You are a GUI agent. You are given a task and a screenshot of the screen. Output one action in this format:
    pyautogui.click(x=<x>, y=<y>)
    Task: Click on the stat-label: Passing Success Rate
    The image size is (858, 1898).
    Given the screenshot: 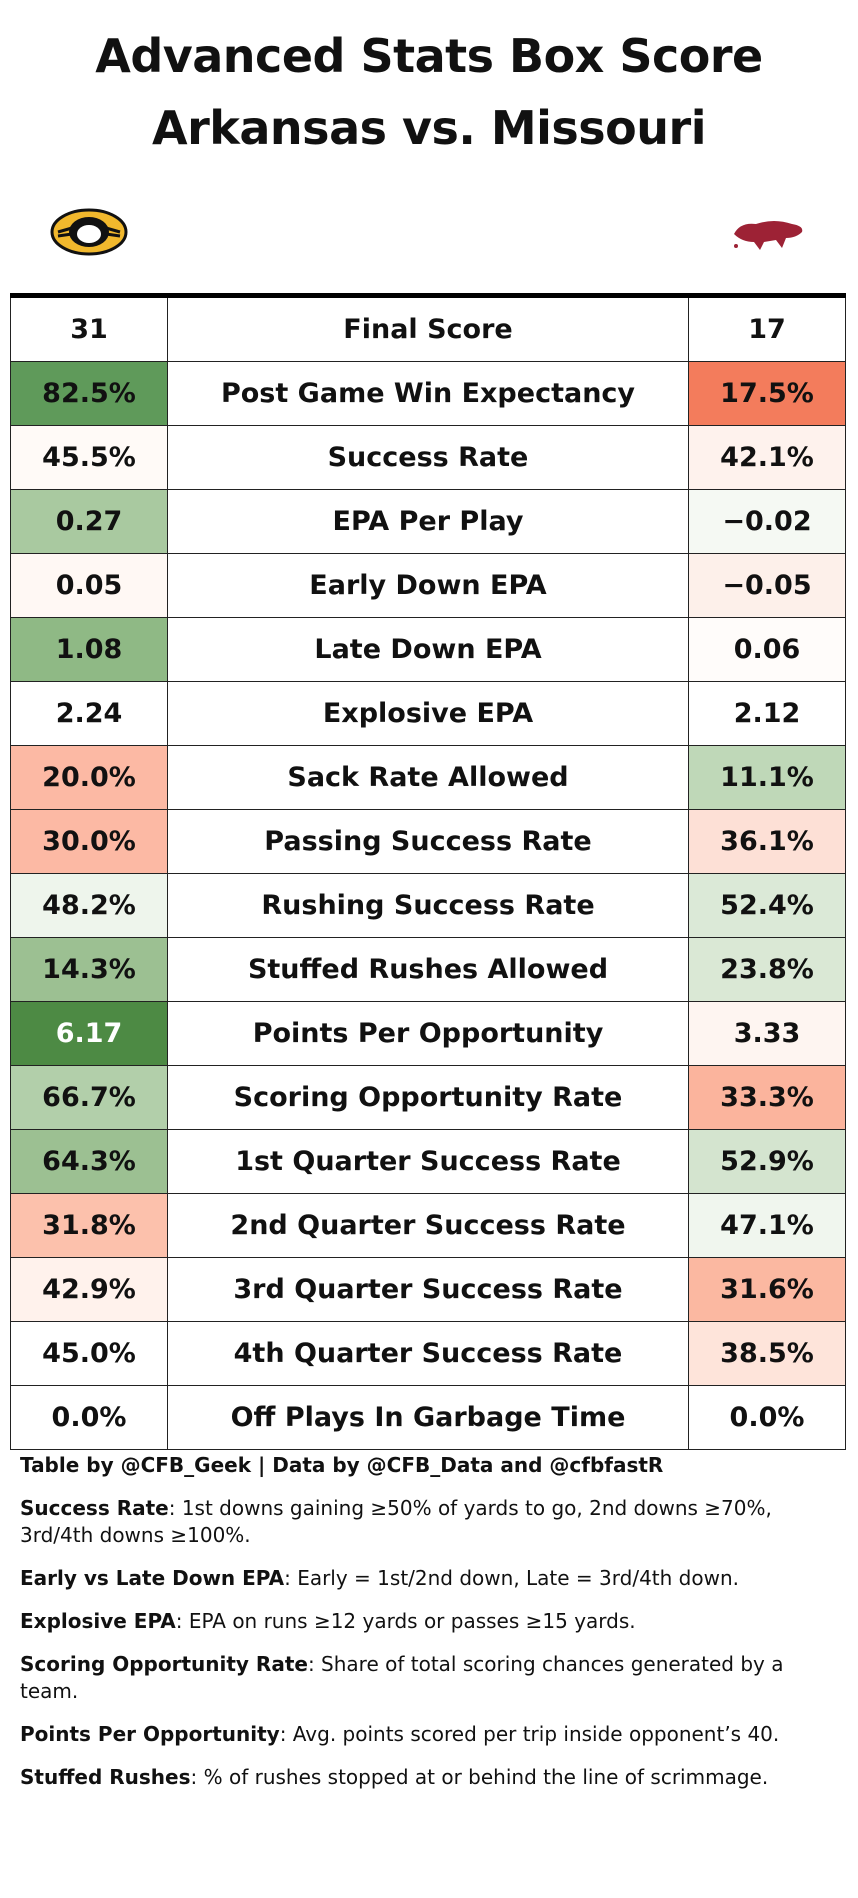 What is the action you would take?
    pyautogui.click(x=428, y=841)
    